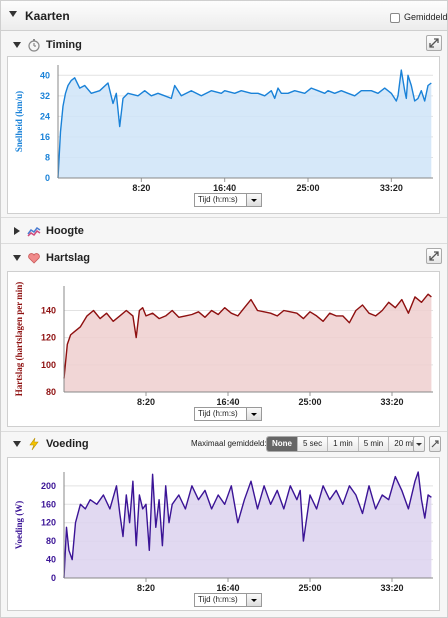  What do you see at coordinates (67, 444) in the screenshot?
I see `section-title-voeding: Voeding` at bounding box center [67, 444].